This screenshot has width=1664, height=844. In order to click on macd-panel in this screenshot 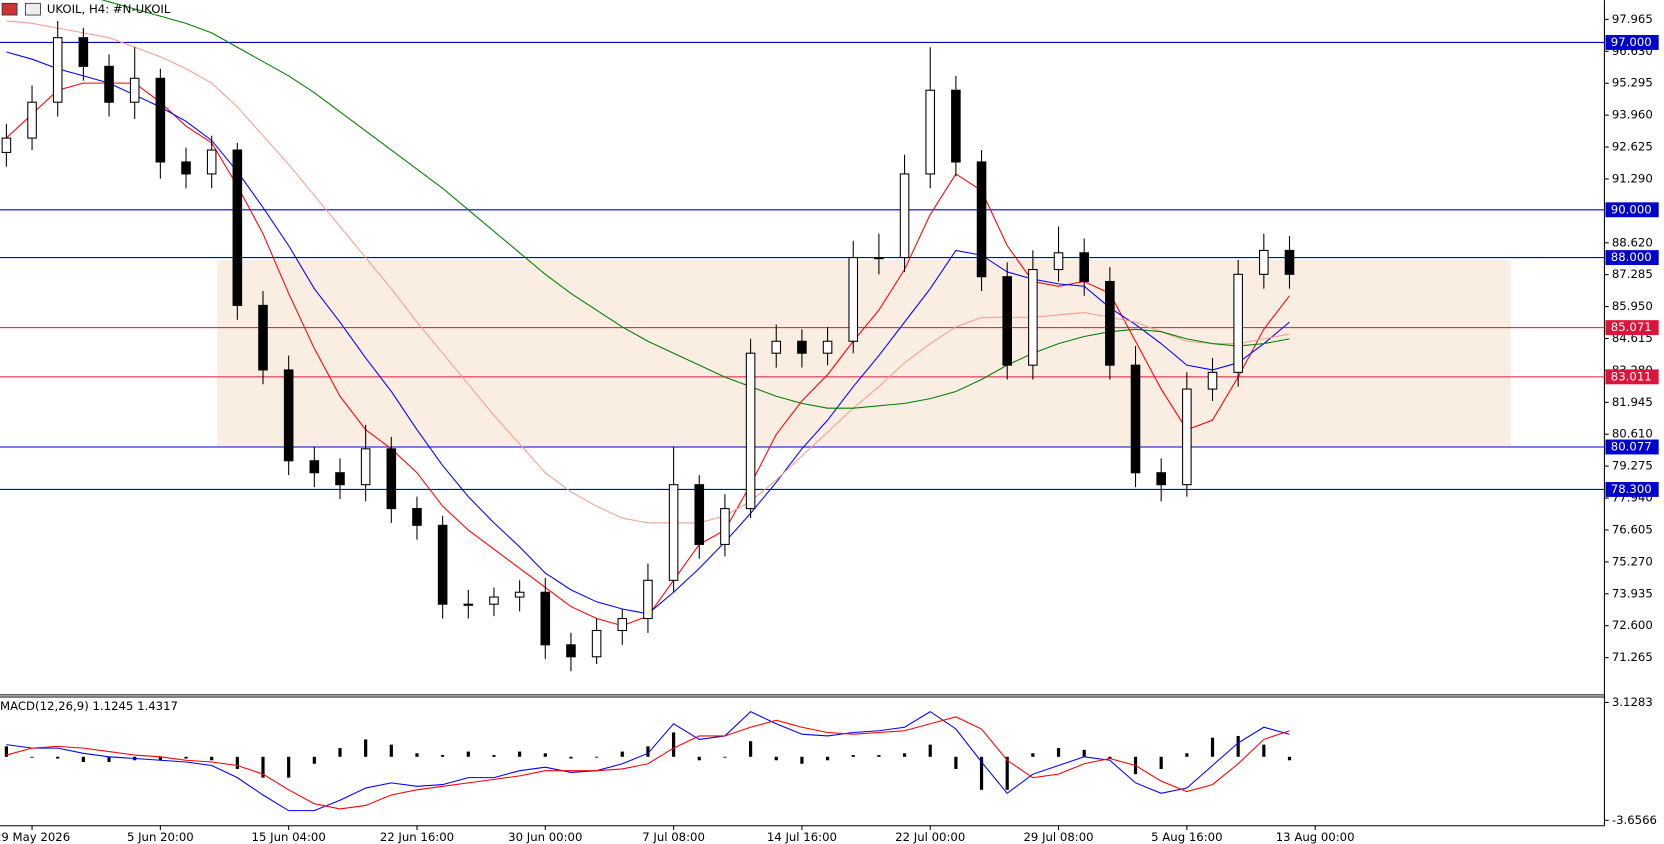, I will do `click(648, 761)`.